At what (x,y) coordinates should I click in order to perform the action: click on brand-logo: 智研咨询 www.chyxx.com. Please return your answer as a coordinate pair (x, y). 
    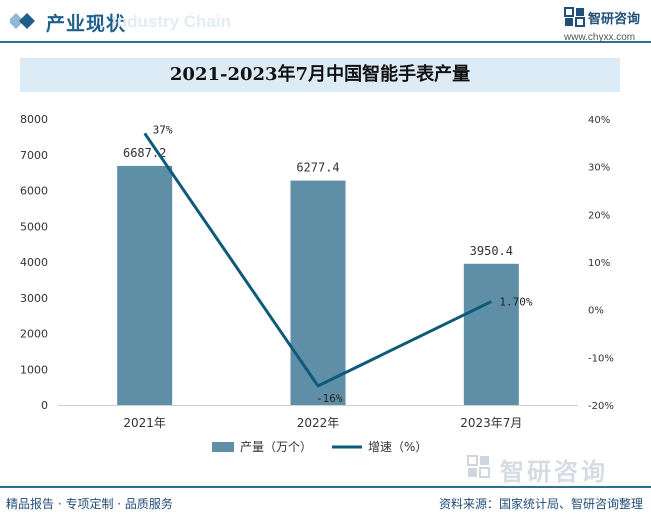
    Looking at the image, I should click on (605, 26).